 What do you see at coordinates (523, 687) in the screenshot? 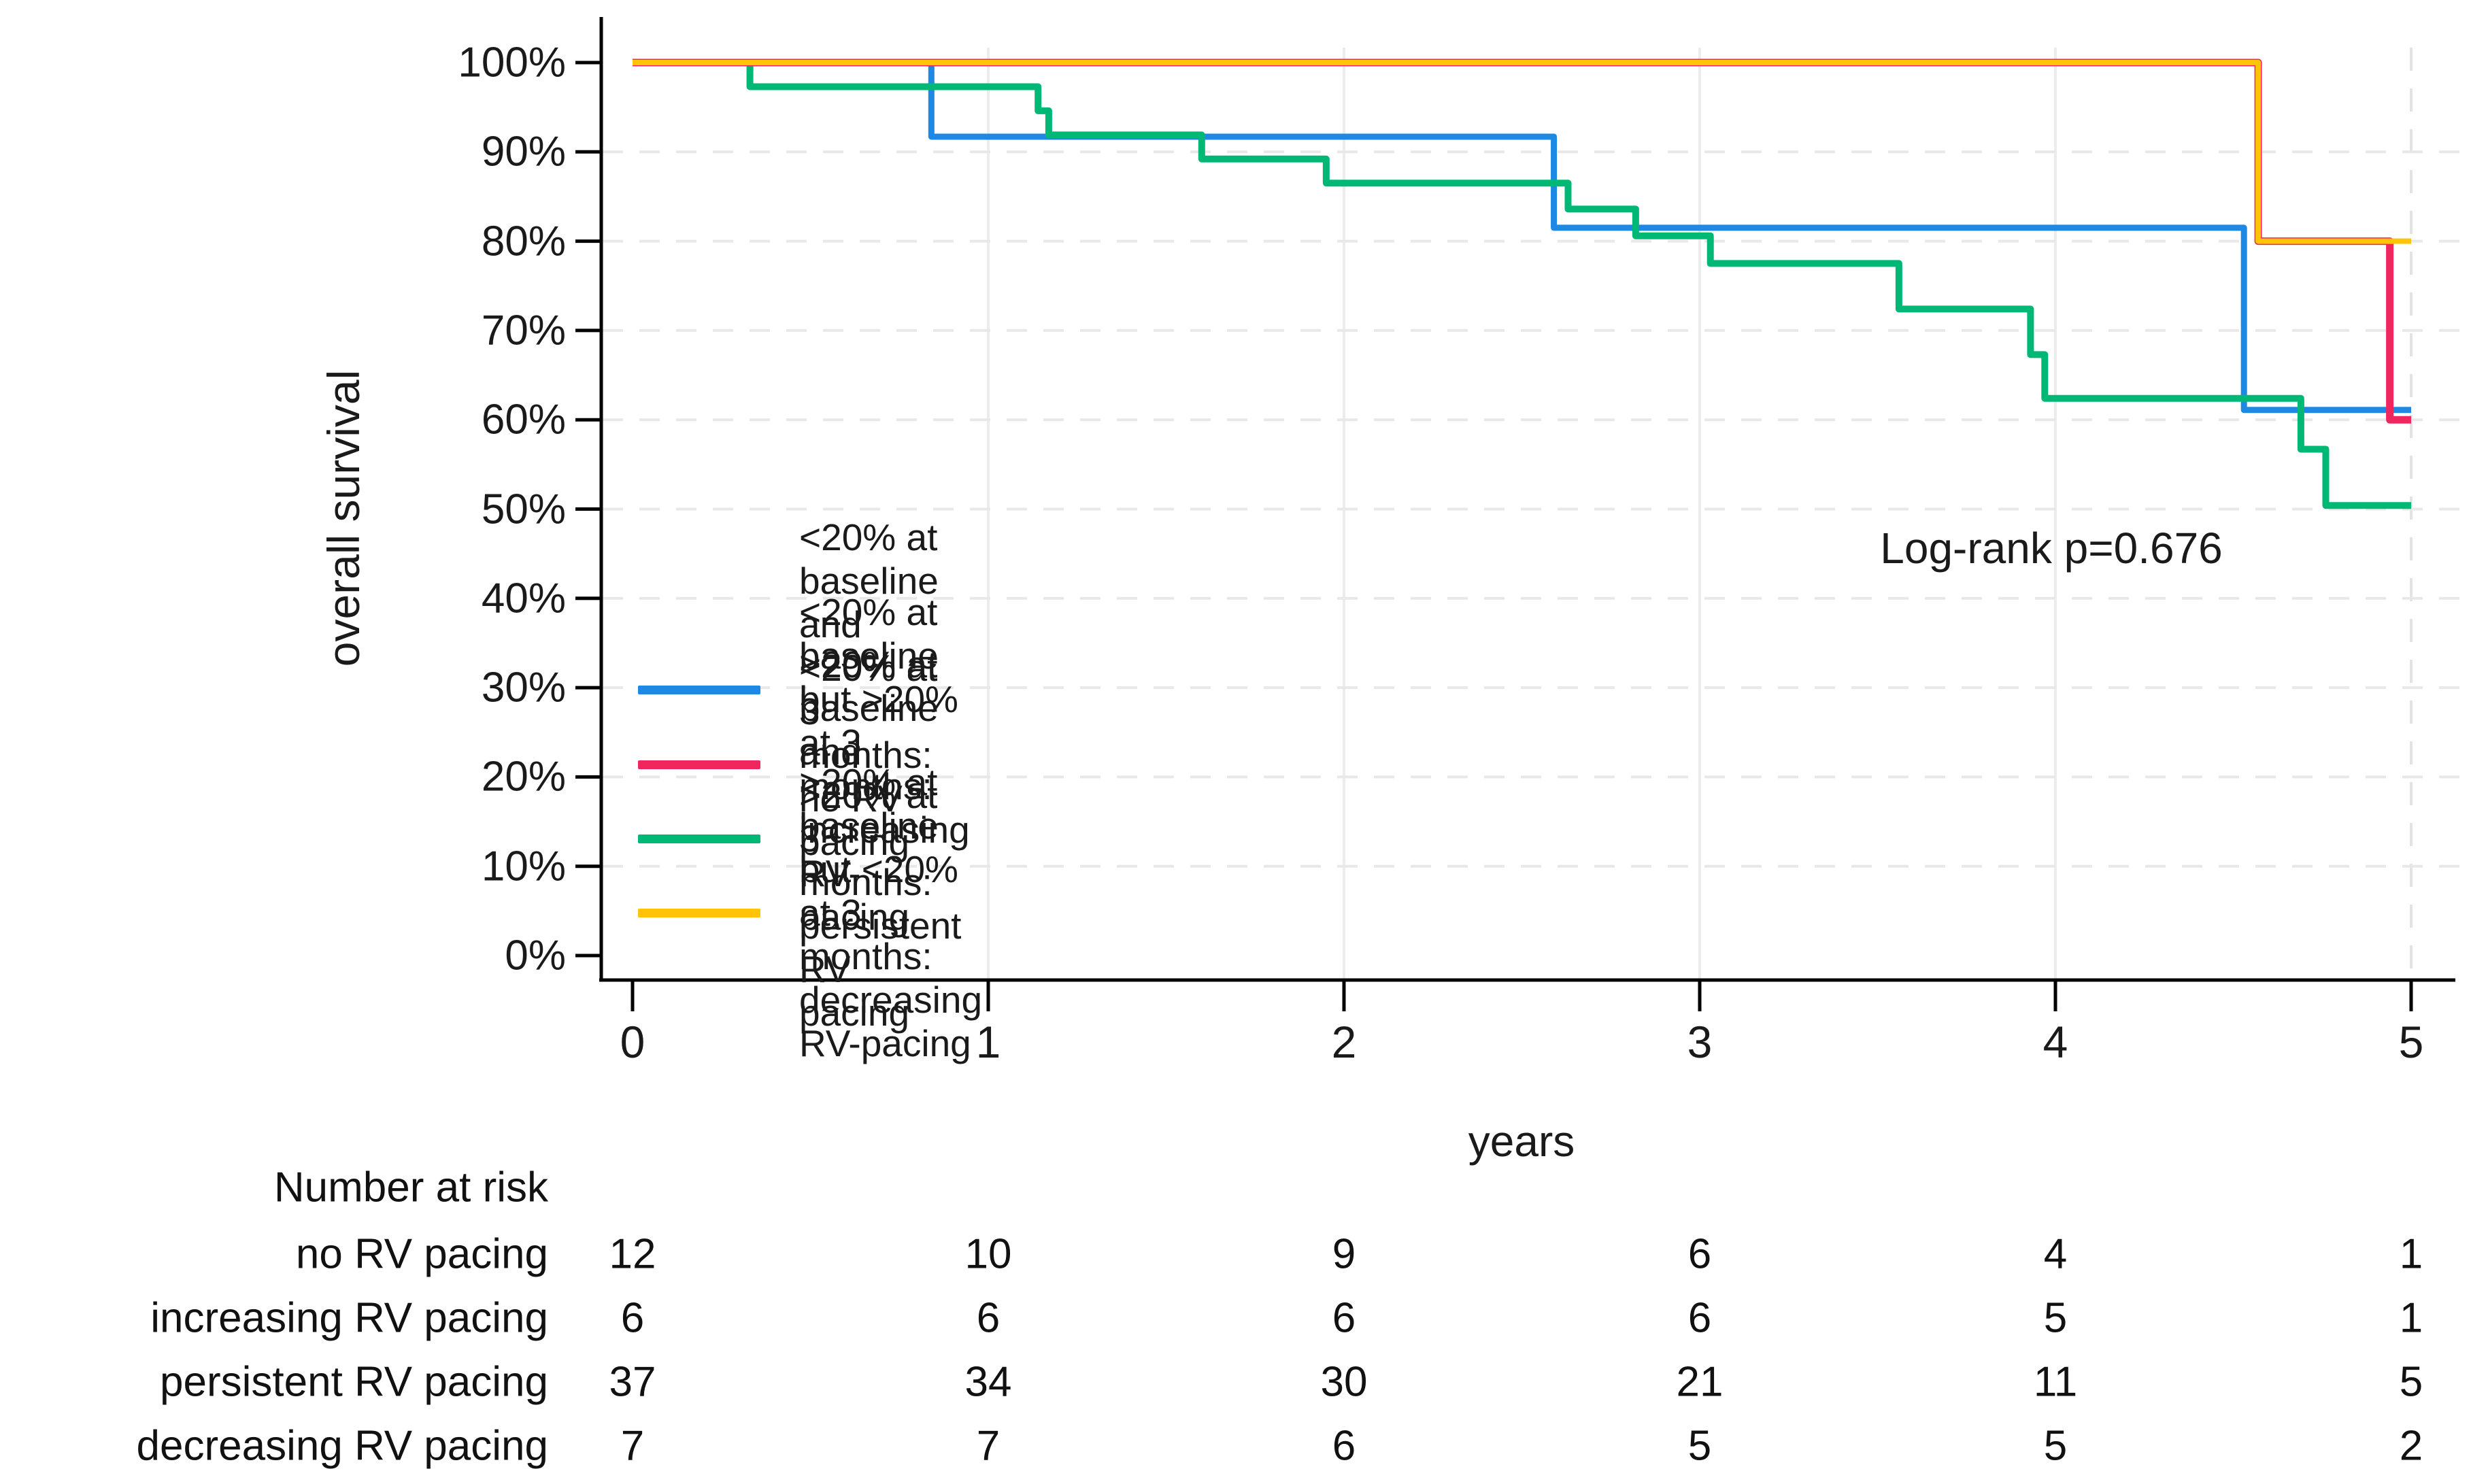
I see `y-tick-label: 30%` at bounding box center [523, 687].